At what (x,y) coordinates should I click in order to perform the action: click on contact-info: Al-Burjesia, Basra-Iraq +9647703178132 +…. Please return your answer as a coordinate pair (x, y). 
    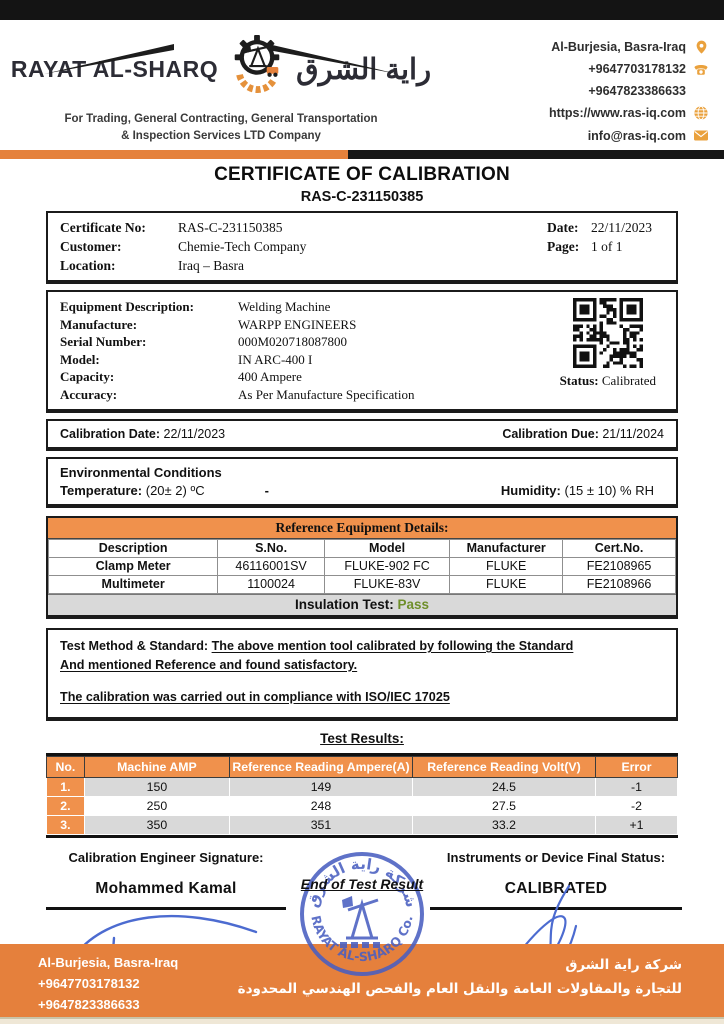
    Looking at the image, I should click on (629, 87).